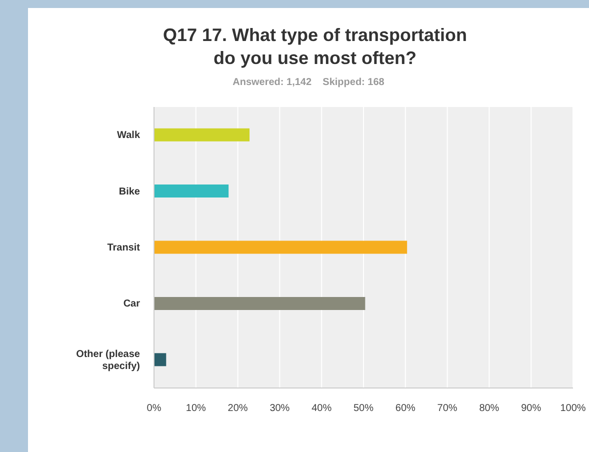  Describe the element at coordinates (129, 191) in the screenshot. I see `y-tick-label: Bike` at that location.